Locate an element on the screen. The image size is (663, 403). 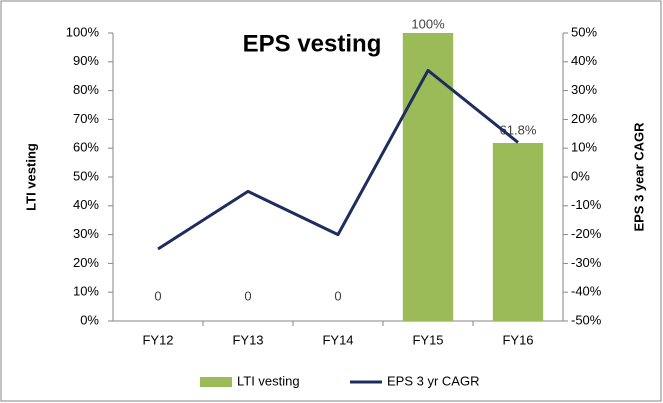
y-tick-label: 20% is located at coordinates (86, 262).